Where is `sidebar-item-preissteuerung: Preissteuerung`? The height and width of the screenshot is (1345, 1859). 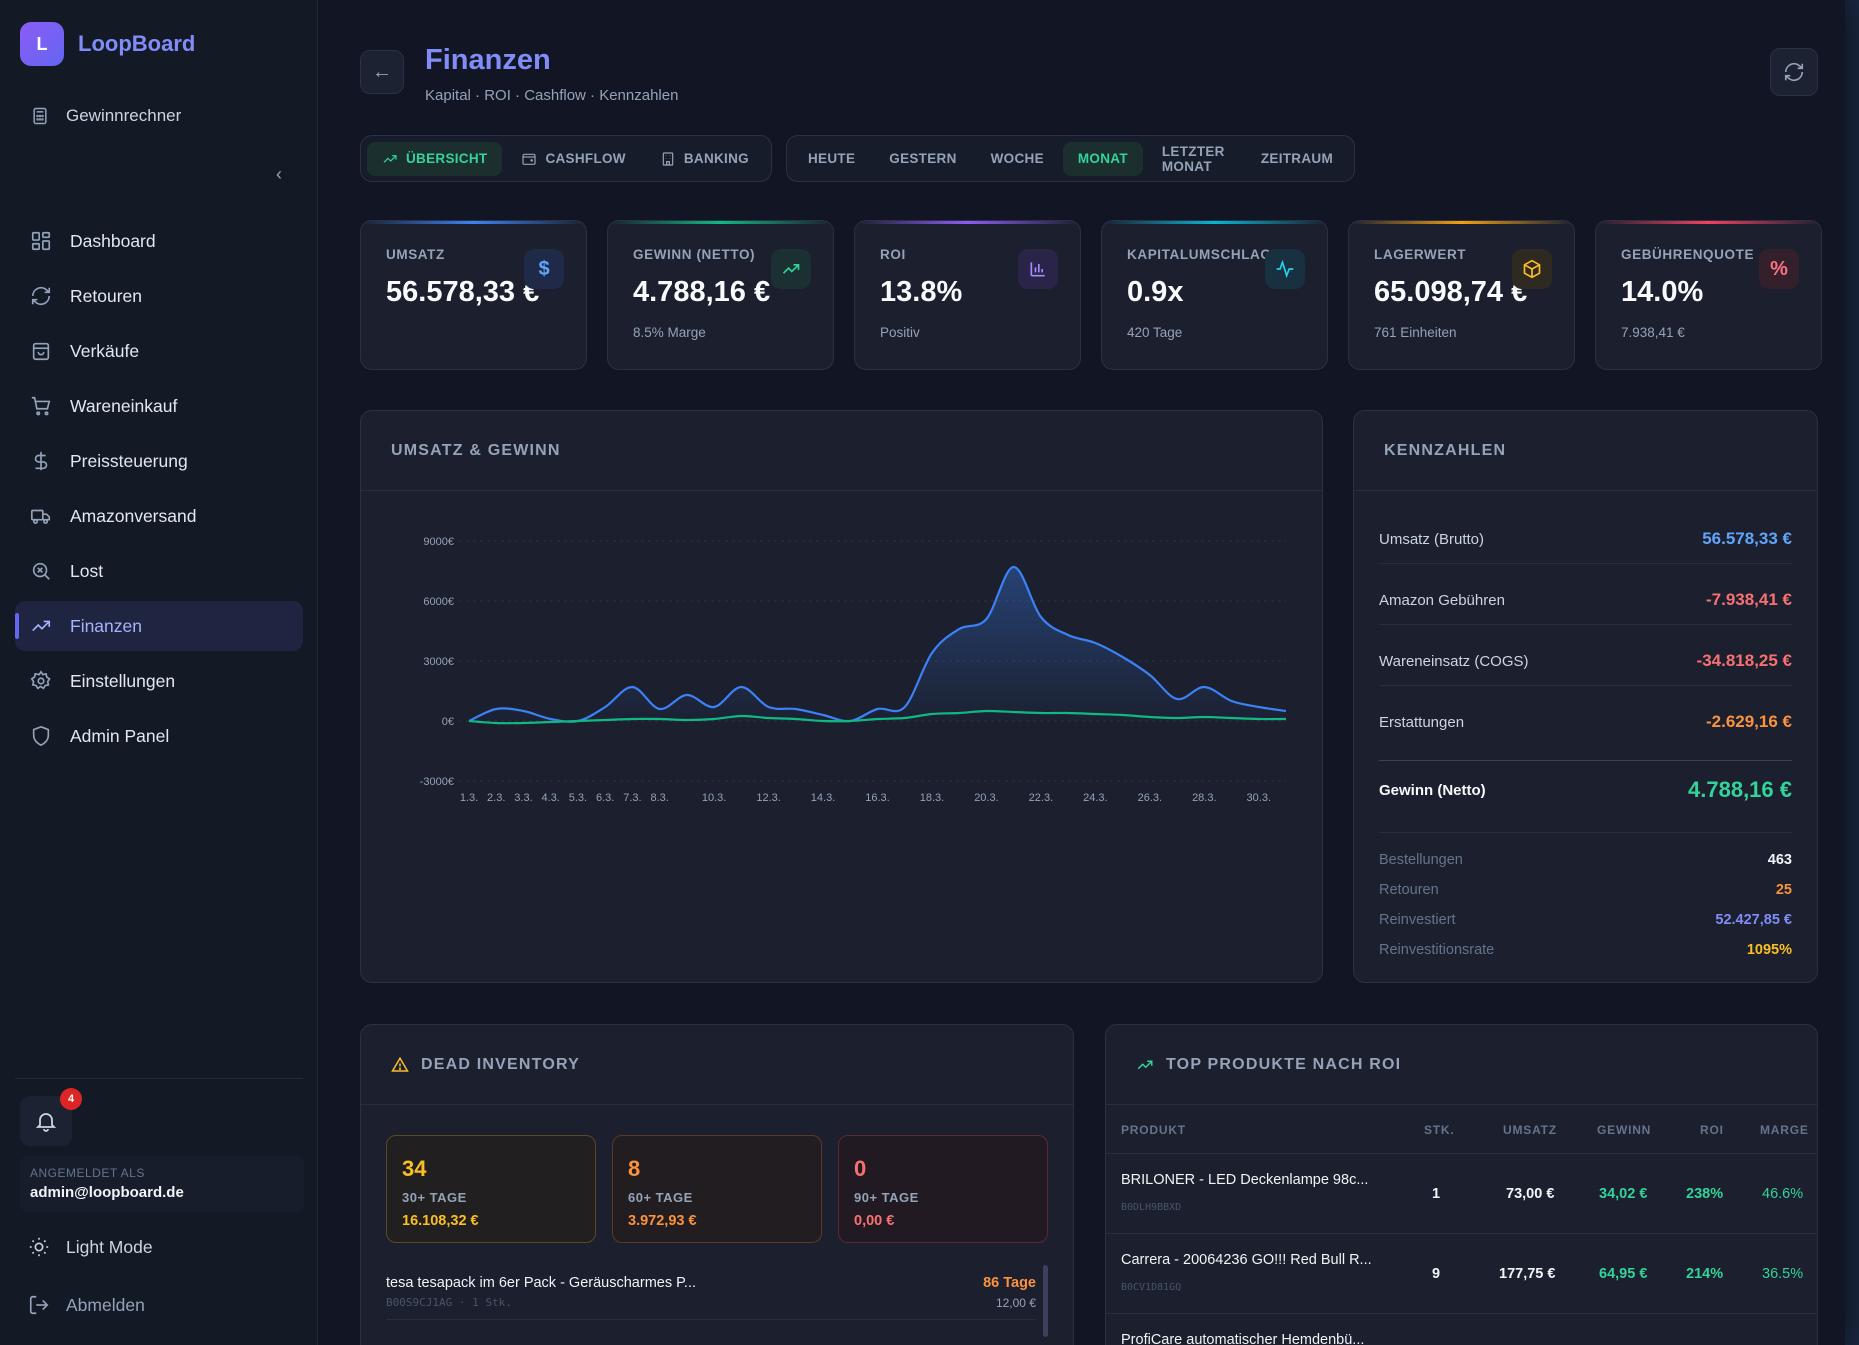
sidebar-item-preissteuerung: Preissteuerung is located at coordinates (159, 461).